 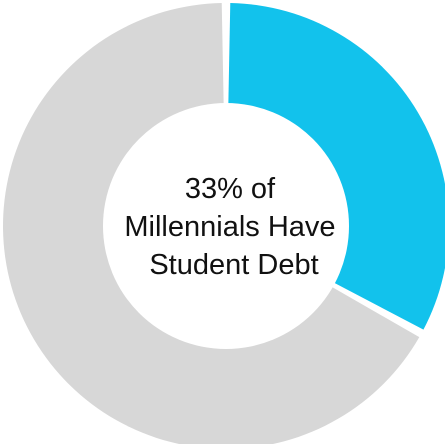 I want to click on center-label-line-1: 33% of, so click(x=230, y=189).